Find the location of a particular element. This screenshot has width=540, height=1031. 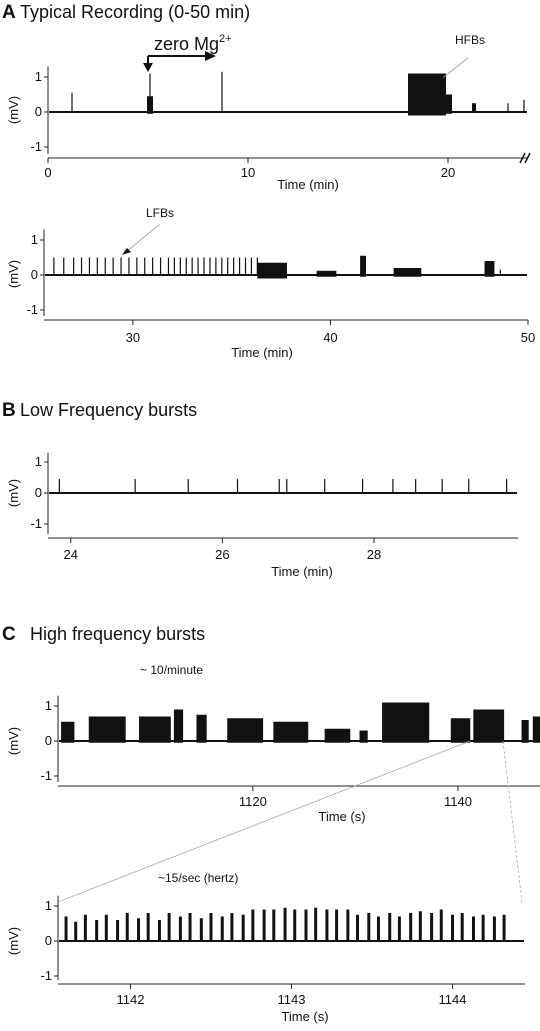

y-tick-label-a2: 0 is located at coordinates (34, 274).